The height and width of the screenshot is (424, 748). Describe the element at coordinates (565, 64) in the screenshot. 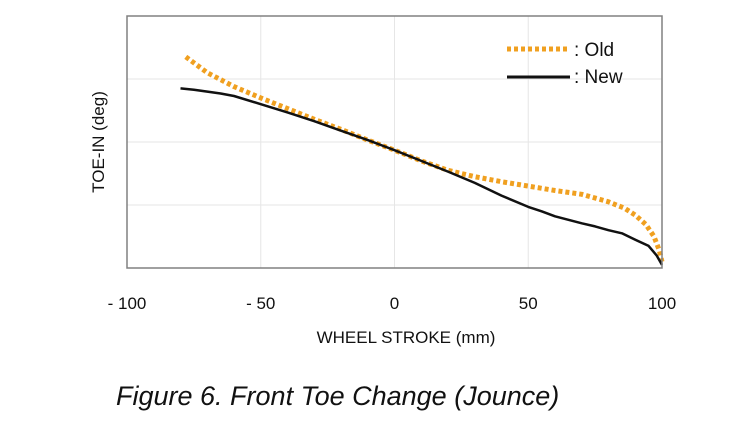

I see `legend: : Old : New` at that location.